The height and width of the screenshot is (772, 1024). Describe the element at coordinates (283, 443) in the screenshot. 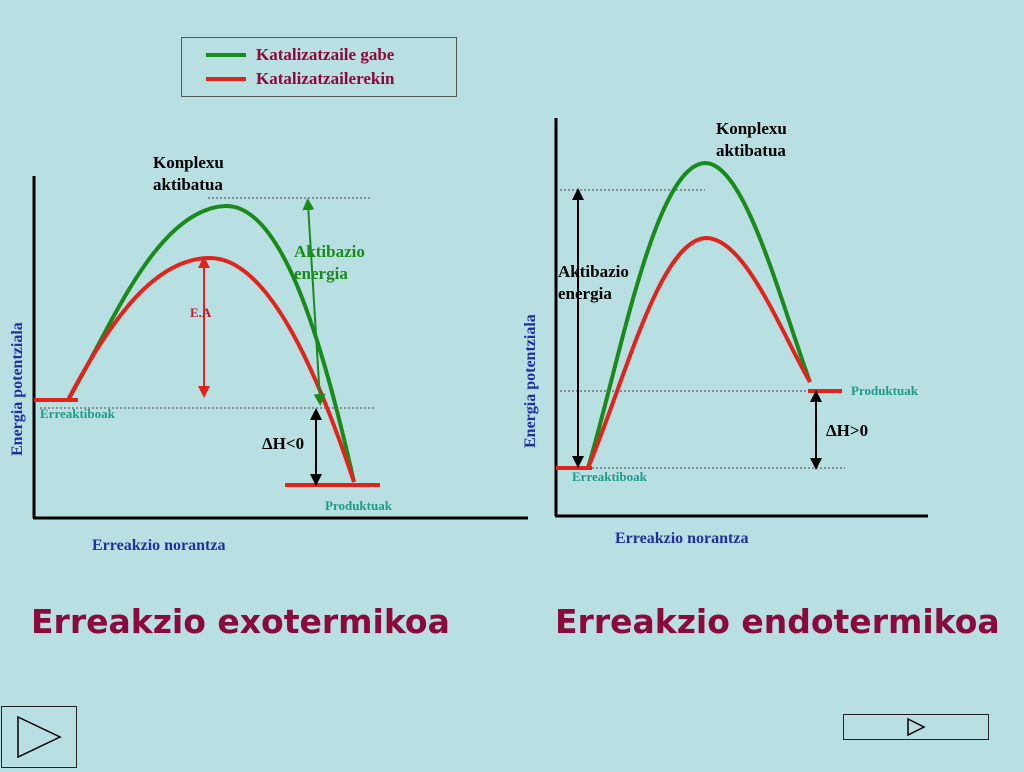

I see `exo-enthalpy-label: ΔH<0` at that location.